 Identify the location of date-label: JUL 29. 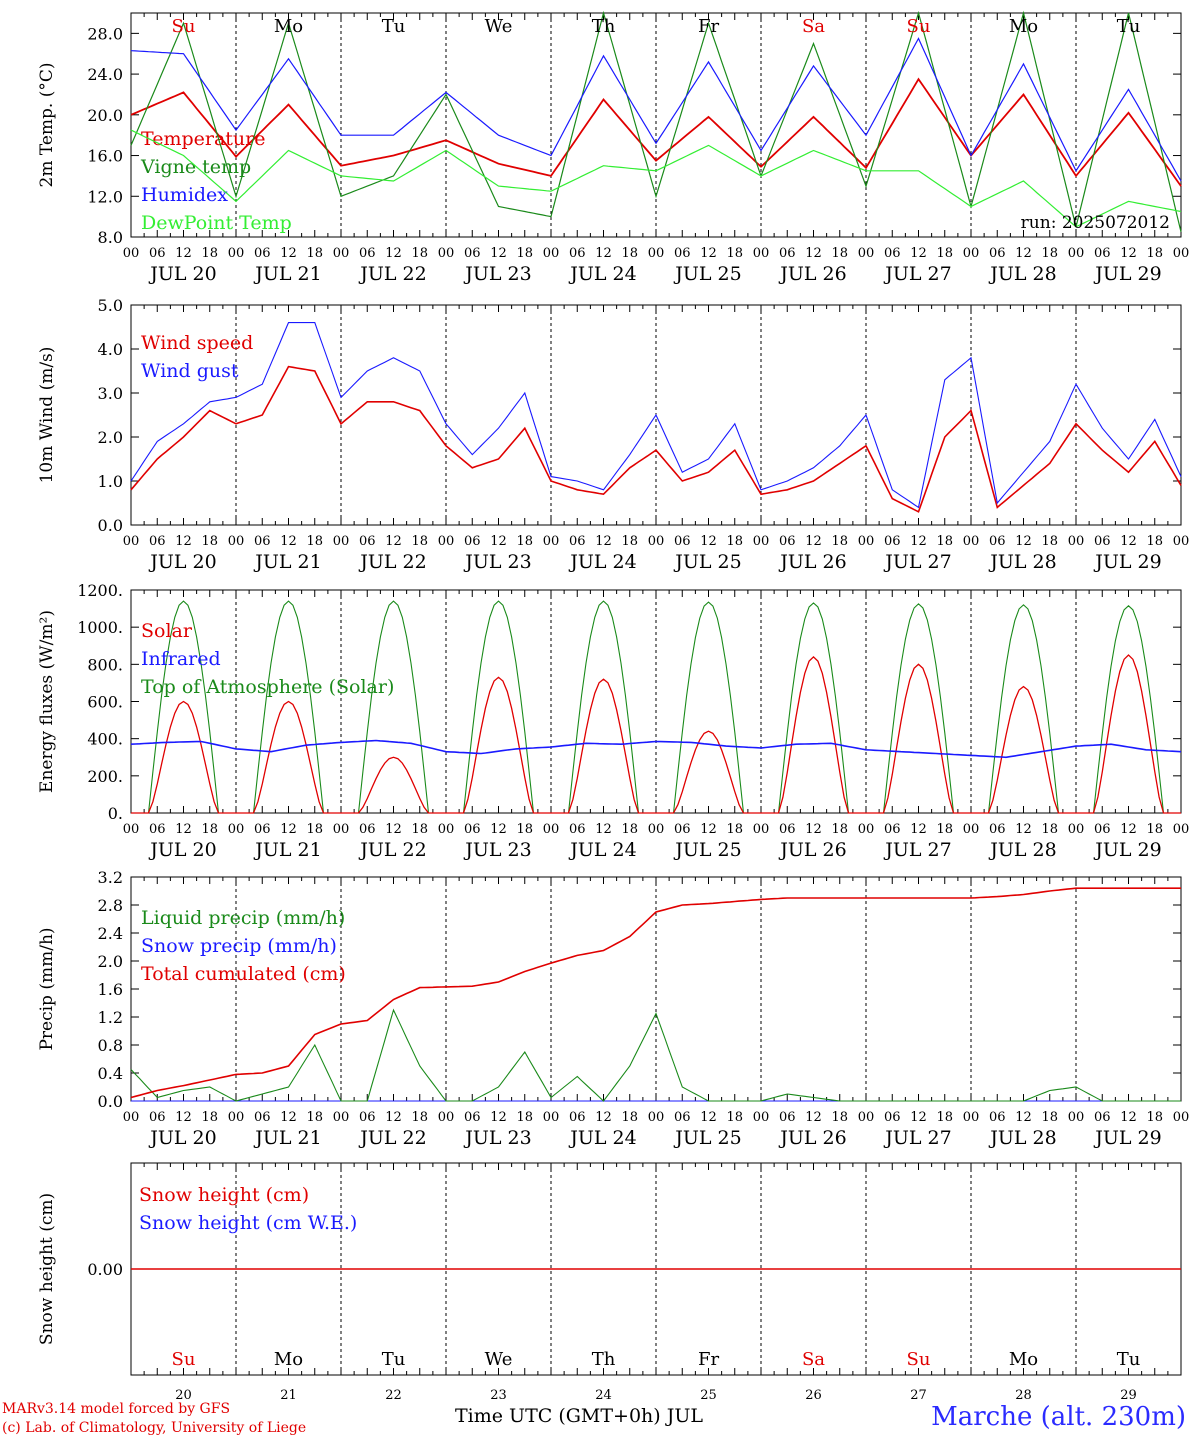
(1127, 850).